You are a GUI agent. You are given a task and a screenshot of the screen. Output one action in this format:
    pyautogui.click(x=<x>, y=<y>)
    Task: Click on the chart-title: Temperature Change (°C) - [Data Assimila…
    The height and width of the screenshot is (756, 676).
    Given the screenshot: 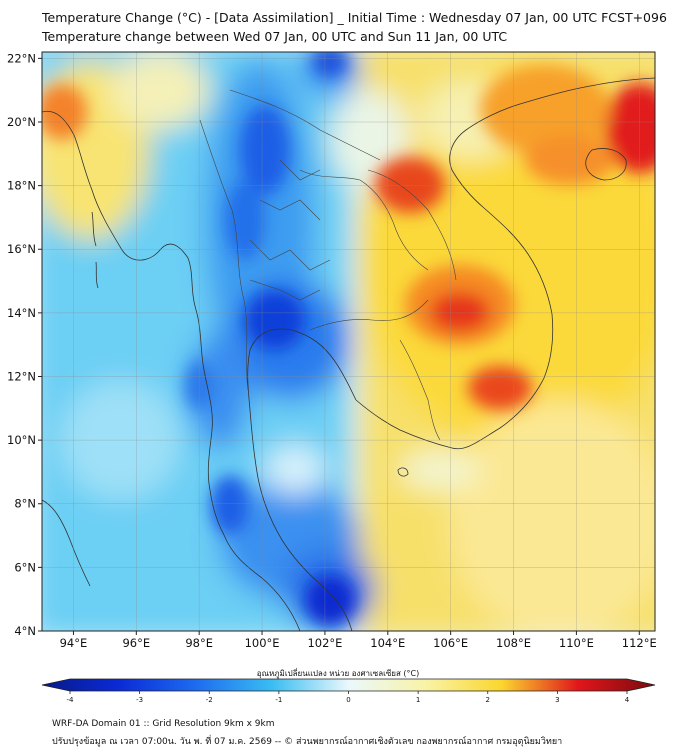 What is the action you would take?
    pyautogui.click(x=354, y=17)
    